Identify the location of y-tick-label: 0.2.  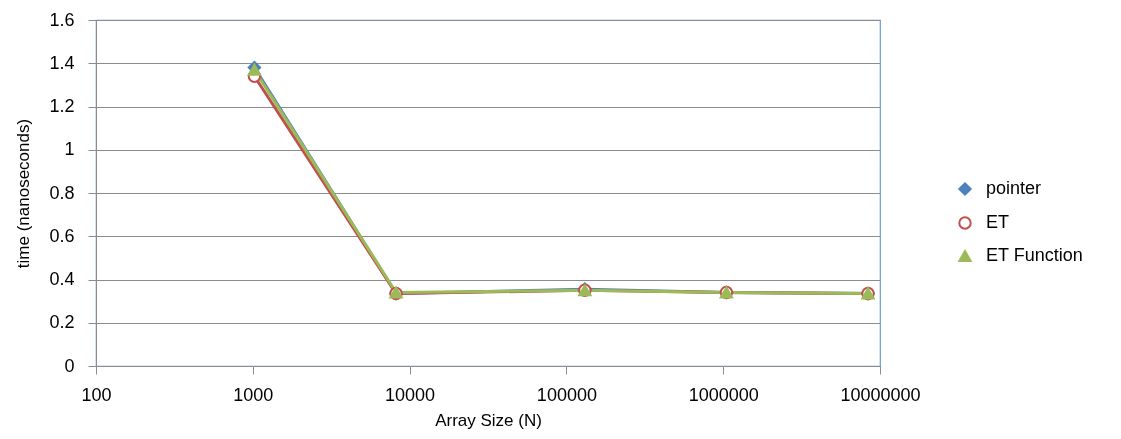
(62, 322).